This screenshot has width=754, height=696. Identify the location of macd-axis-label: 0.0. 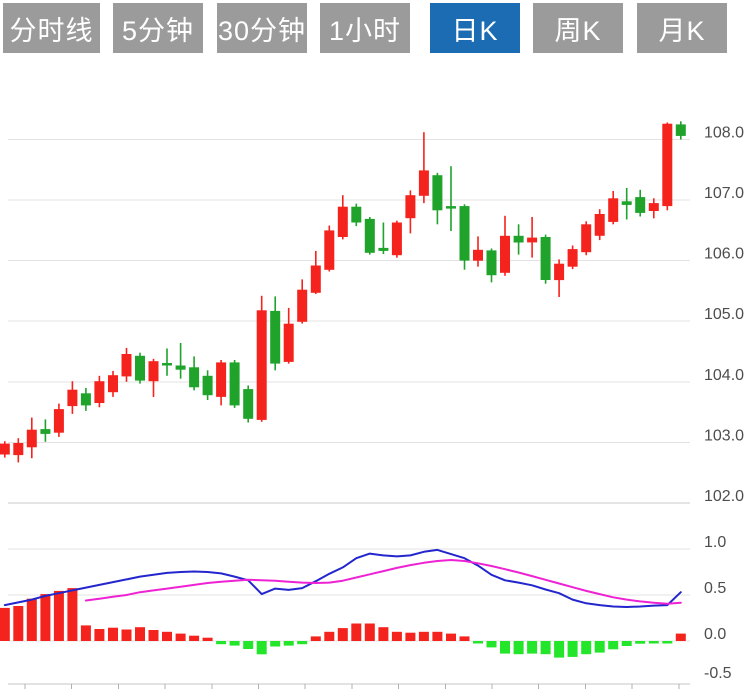
(715, 634).